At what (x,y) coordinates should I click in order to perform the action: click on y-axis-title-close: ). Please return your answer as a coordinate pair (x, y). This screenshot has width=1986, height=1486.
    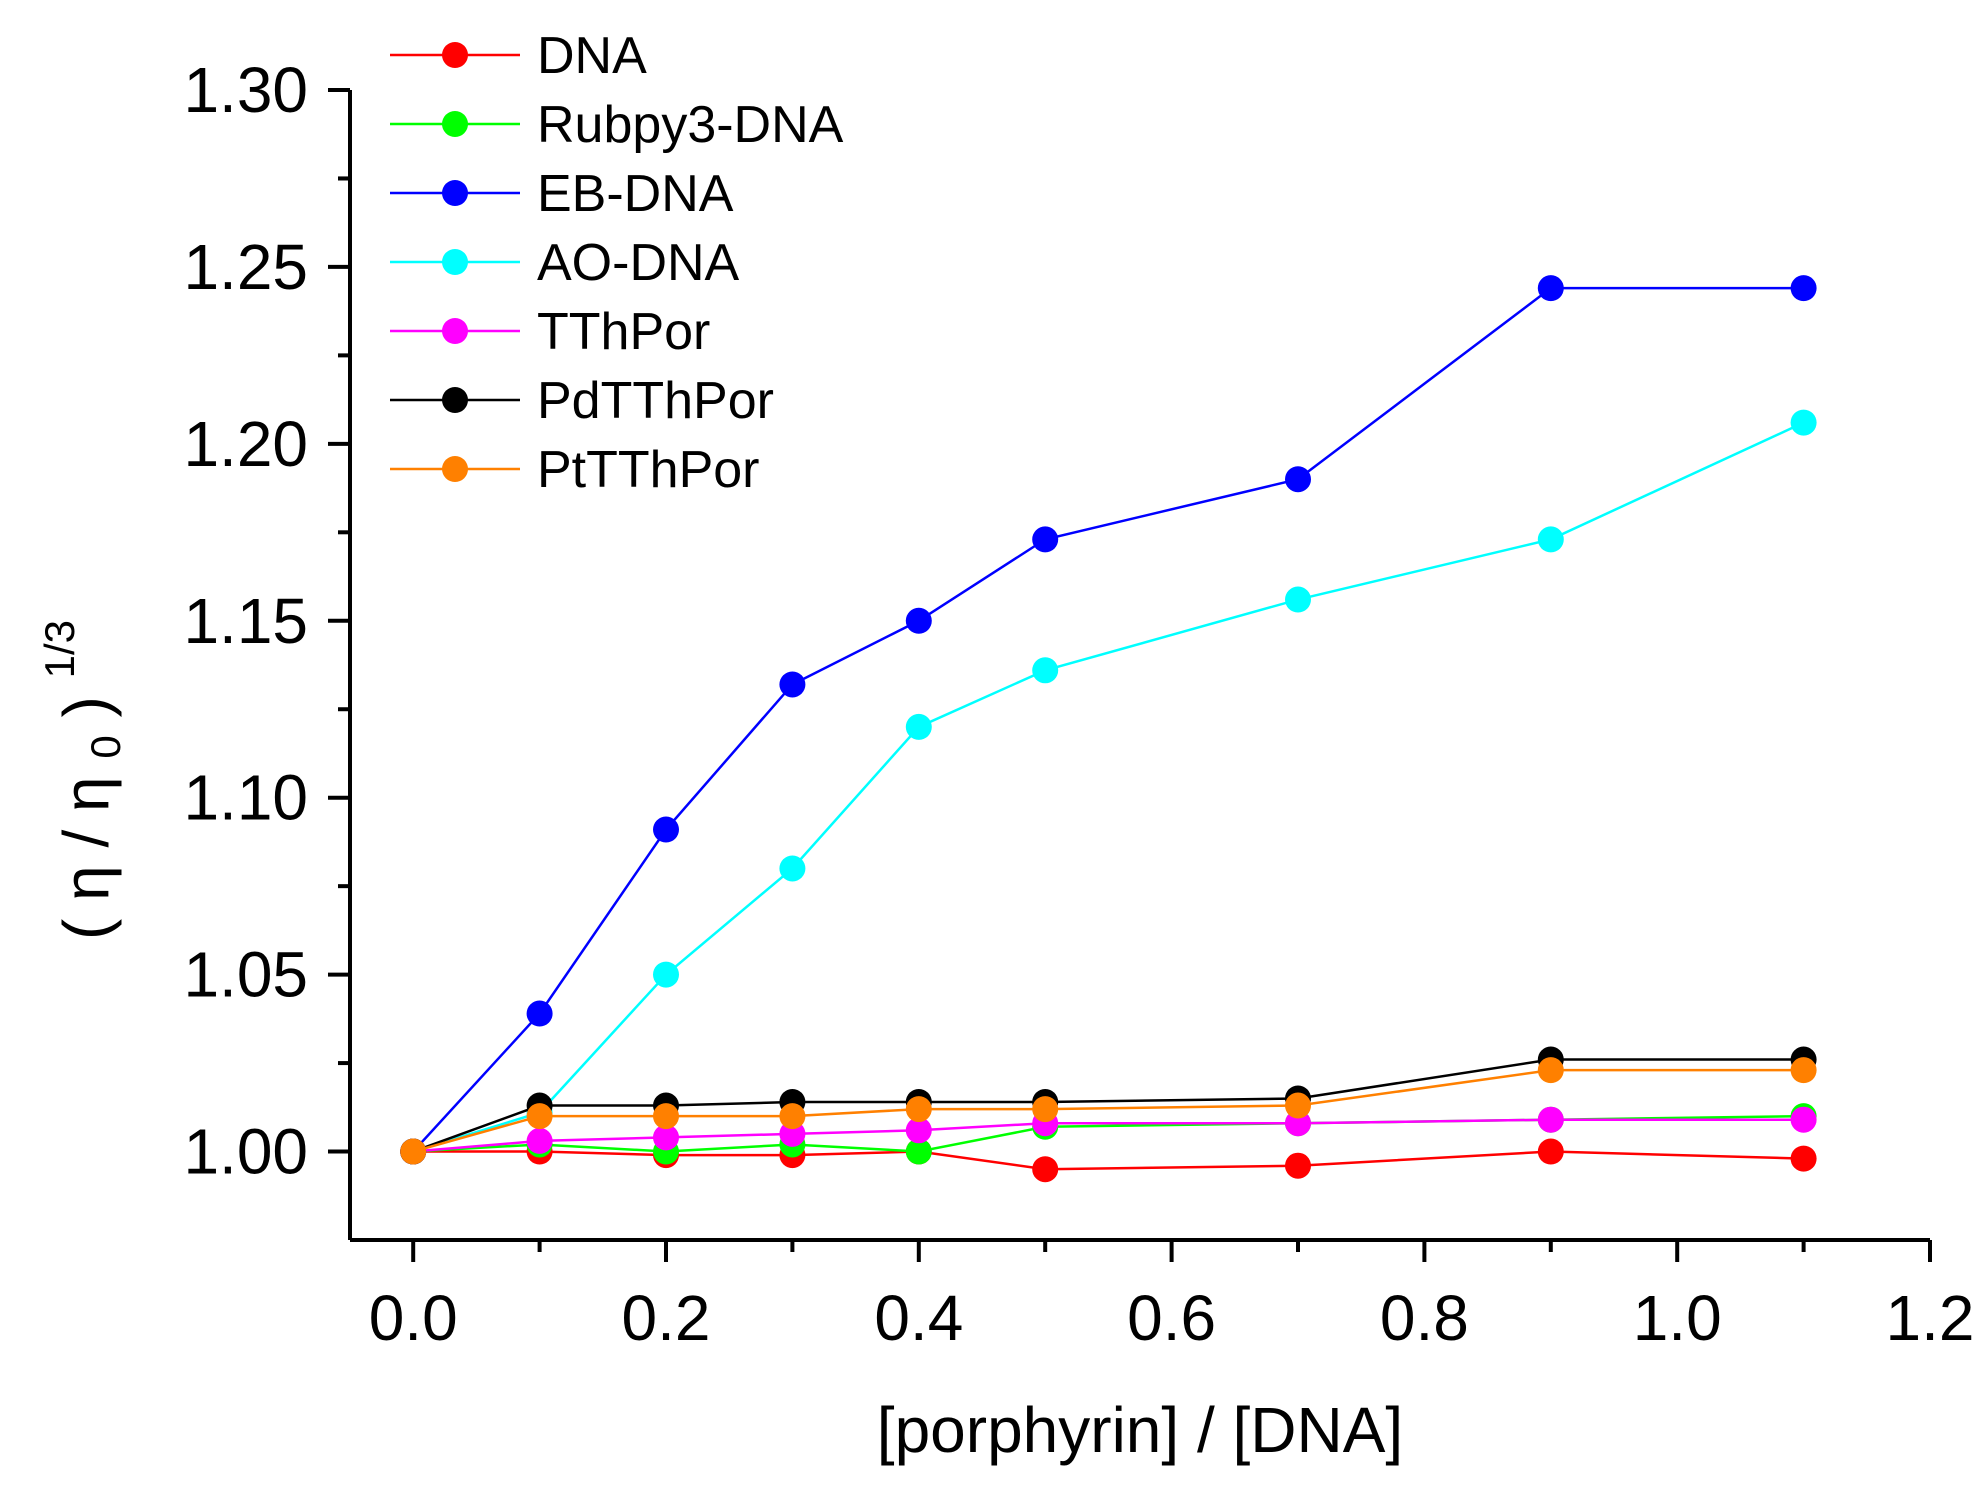
    Looking at the image, I should click on (86, 706).